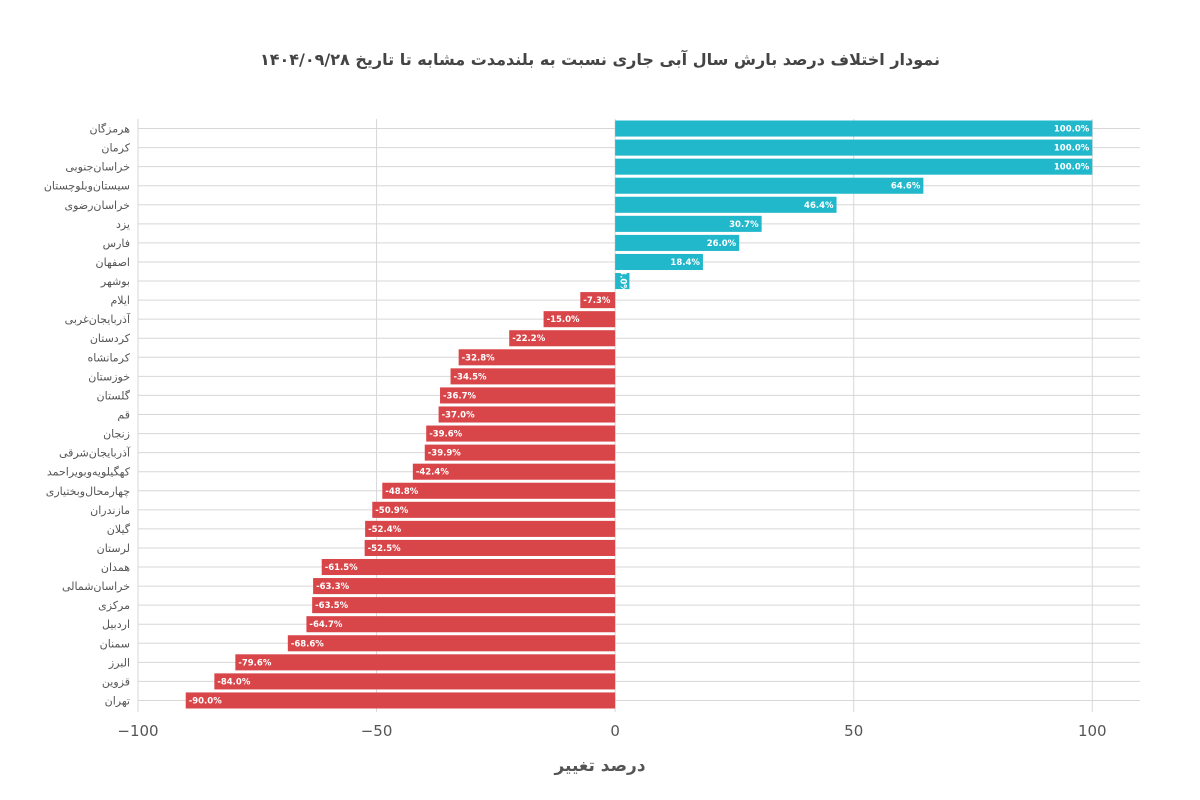 This screenshot has width=1200, height=800. What do you see at coordinates (114, 605) in the screenshot?
I see `category-label: مرکزی` at bounding box center [114, 605].